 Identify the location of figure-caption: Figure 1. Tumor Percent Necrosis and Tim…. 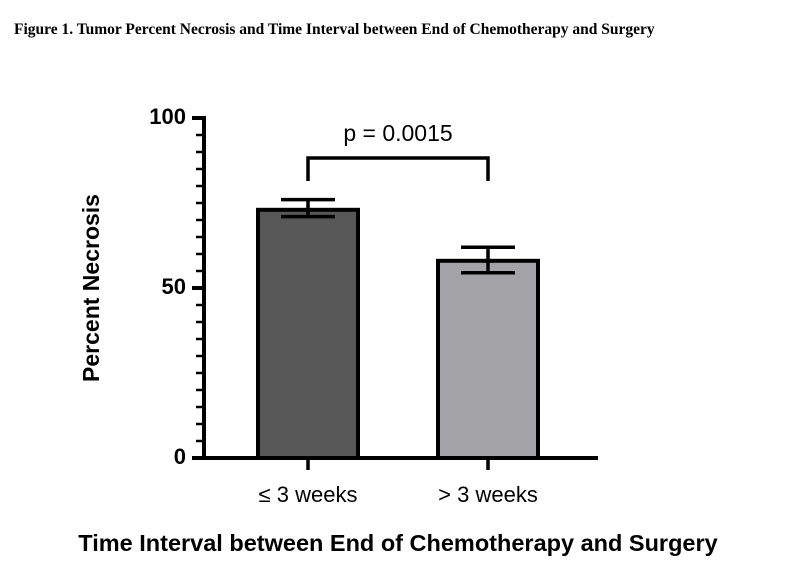
(334, 29).